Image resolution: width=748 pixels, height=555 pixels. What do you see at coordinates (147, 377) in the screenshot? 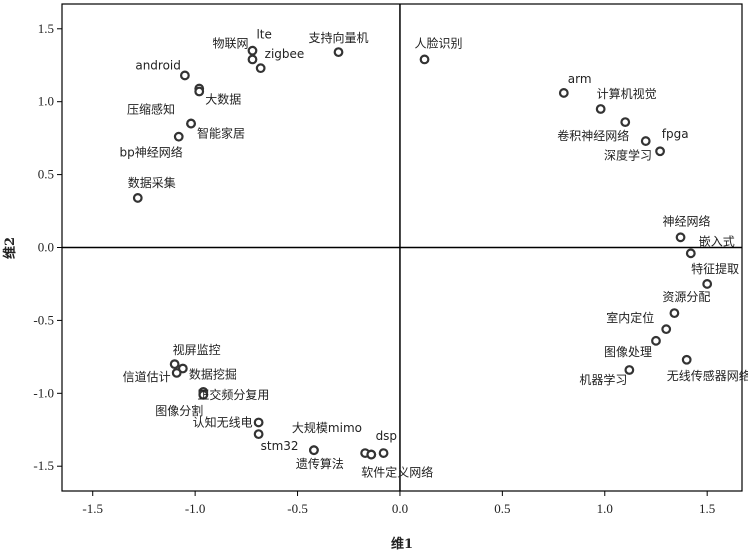
I see `point-label: 信道估计` at bounding box center [147, 377].